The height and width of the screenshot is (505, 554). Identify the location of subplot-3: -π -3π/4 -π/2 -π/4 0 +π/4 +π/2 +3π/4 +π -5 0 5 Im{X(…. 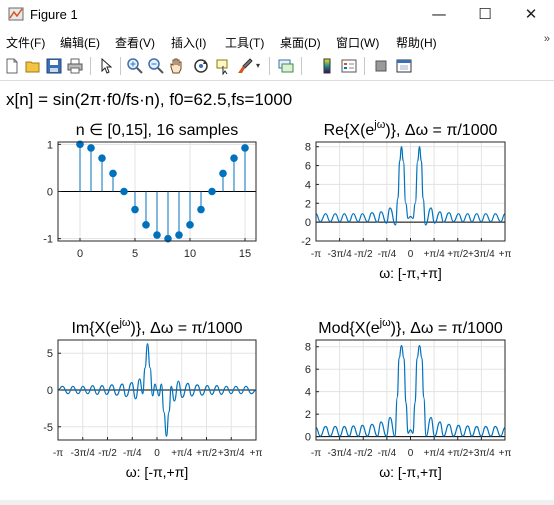
(152, 398).